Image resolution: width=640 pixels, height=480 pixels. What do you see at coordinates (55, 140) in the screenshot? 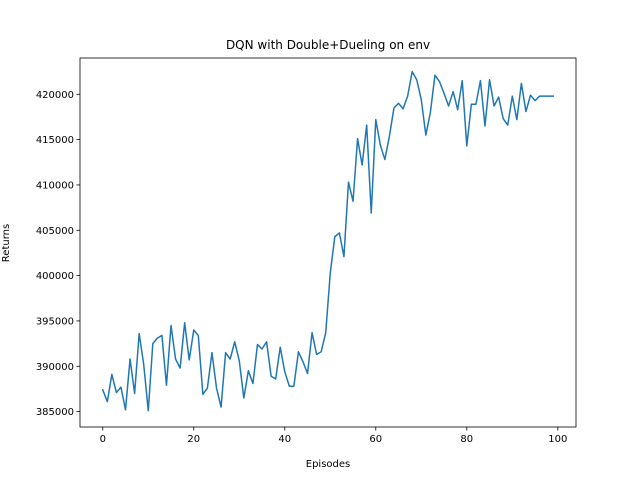
I see `y-tick-label: 415000` at bounding box center [55, 140].